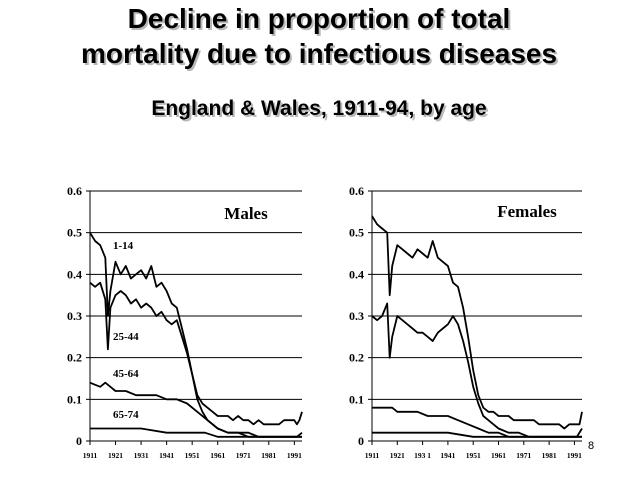 This screenshot has height=479, width=638. Describe the element at coordinates (123, 246) in the screenshot. I see `series-label: 1-14` at that location.